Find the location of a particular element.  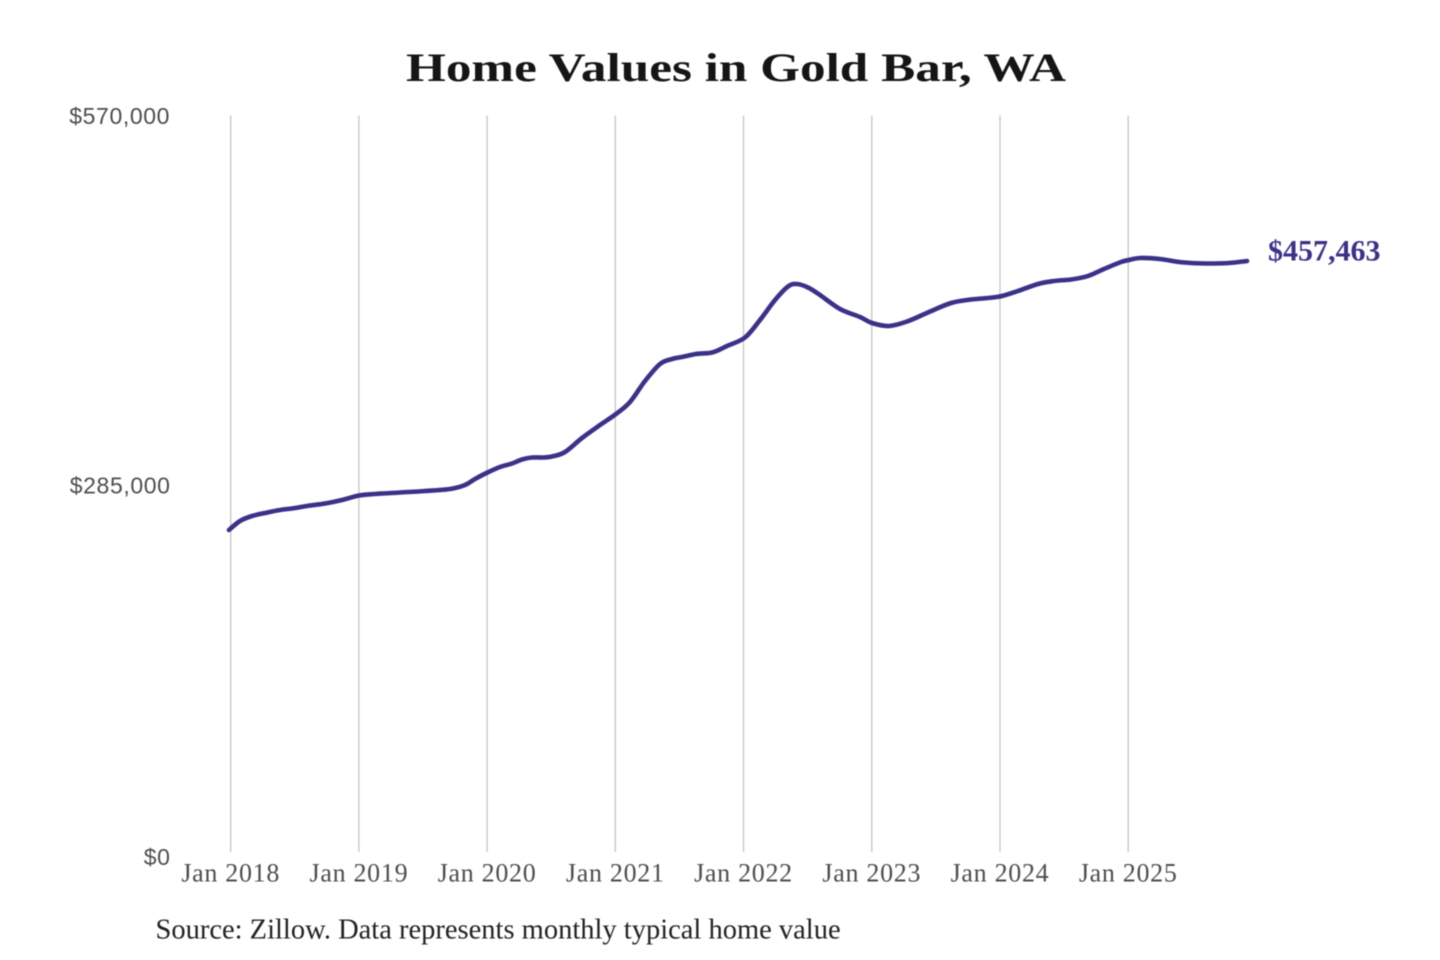

svg-text: $570,000 is located at coordinates (119, 116).